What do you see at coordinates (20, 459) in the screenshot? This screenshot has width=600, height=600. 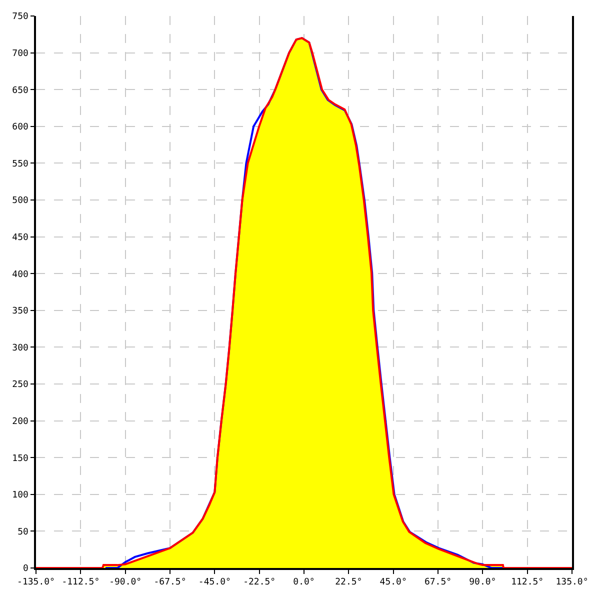 I see `y-tick-label: 150` at bounding box center [20, 459].